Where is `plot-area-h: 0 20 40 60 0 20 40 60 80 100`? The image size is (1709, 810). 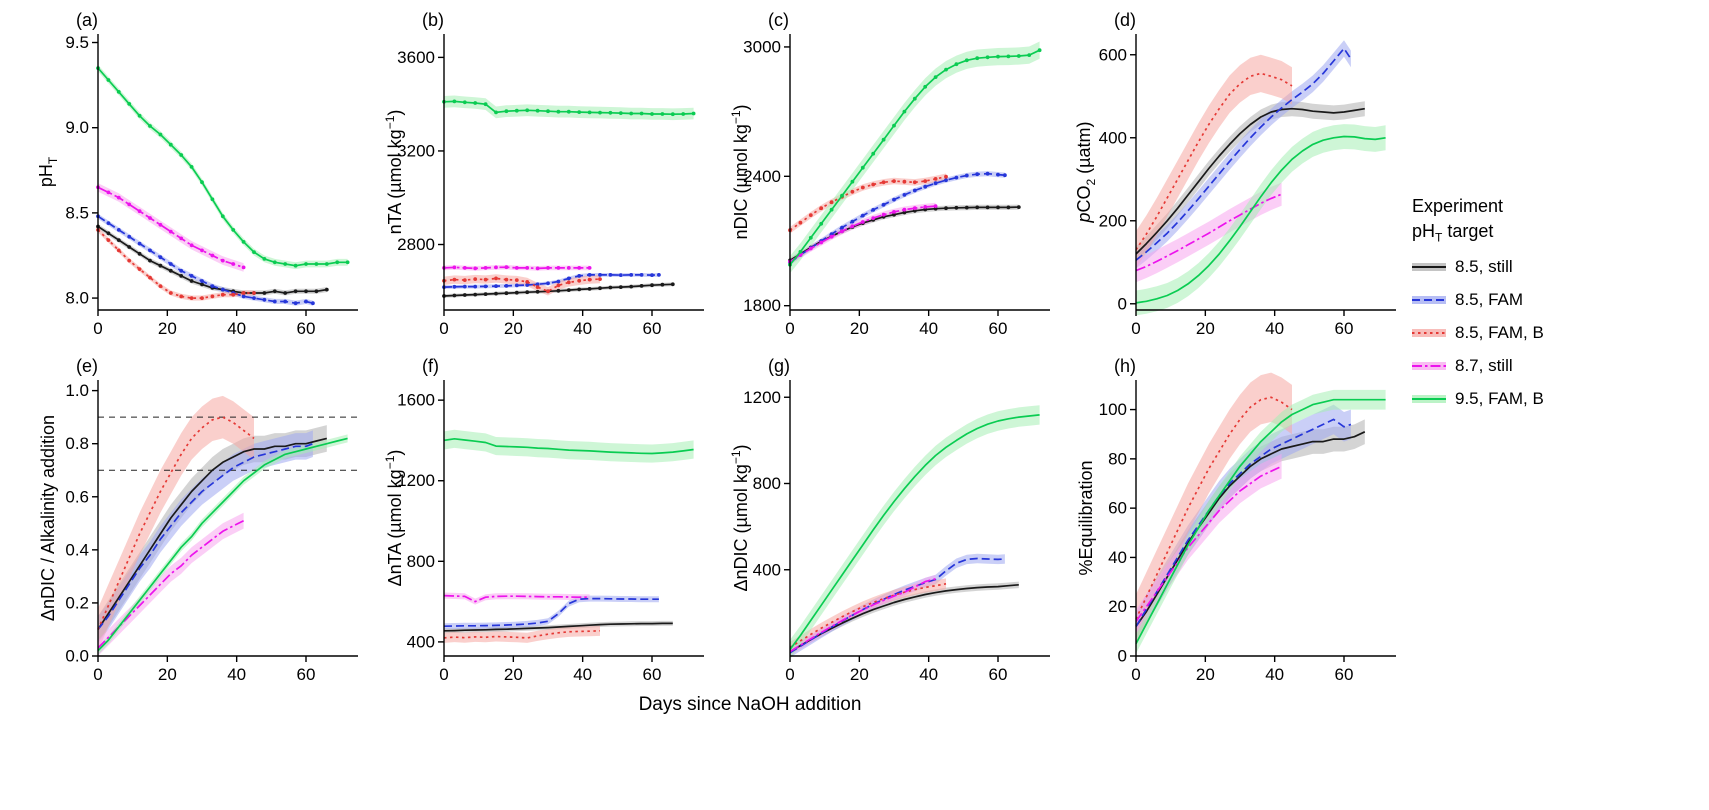
plot-area-h: 0 20 40 60 0 20 40 60 80 100 is located at coordinates (1247, 528).